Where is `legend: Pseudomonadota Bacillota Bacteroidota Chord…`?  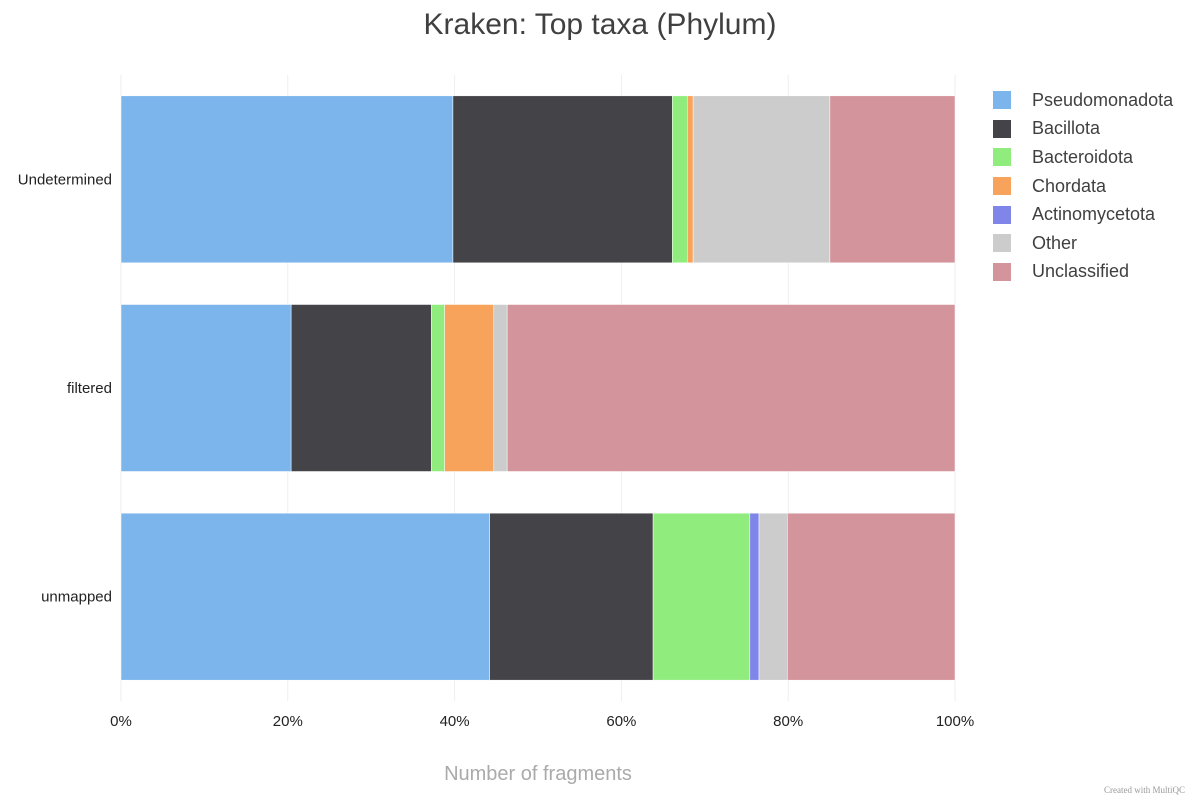 legend: Pseudomonadota Bacillota Bacteroidota Chord… is located at coordinates (1083, 186).